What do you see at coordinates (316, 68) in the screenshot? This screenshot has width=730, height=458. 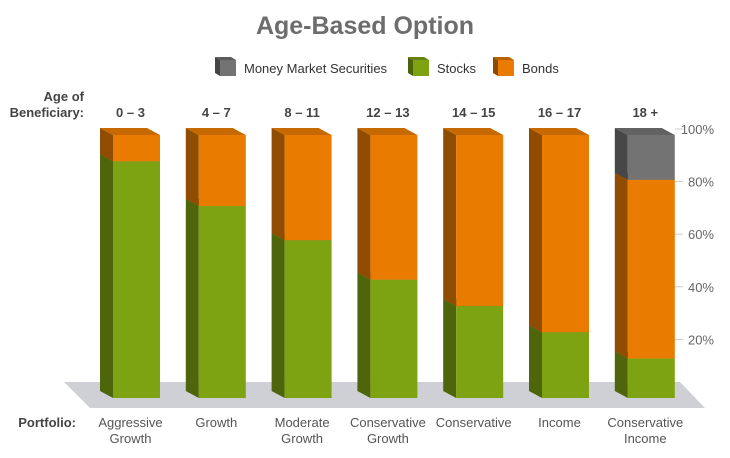 I see `legend-label: Money Market Securities` at bounding box center [316, 68].